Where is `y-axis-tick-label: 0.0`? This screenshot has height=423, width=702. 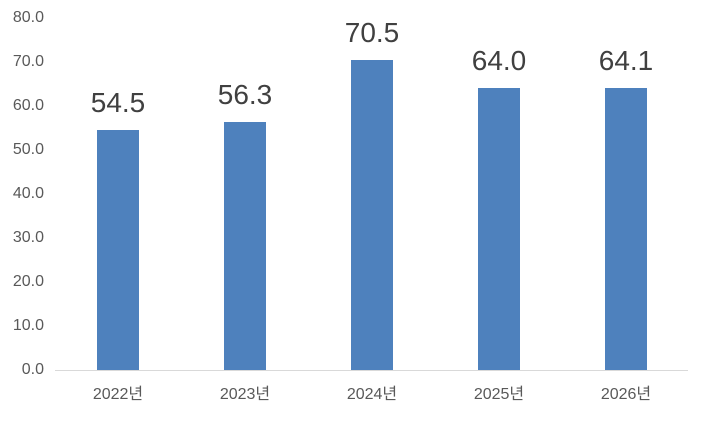
y-axis-tick-label: 0.0 is located at coordinates (32, 369).